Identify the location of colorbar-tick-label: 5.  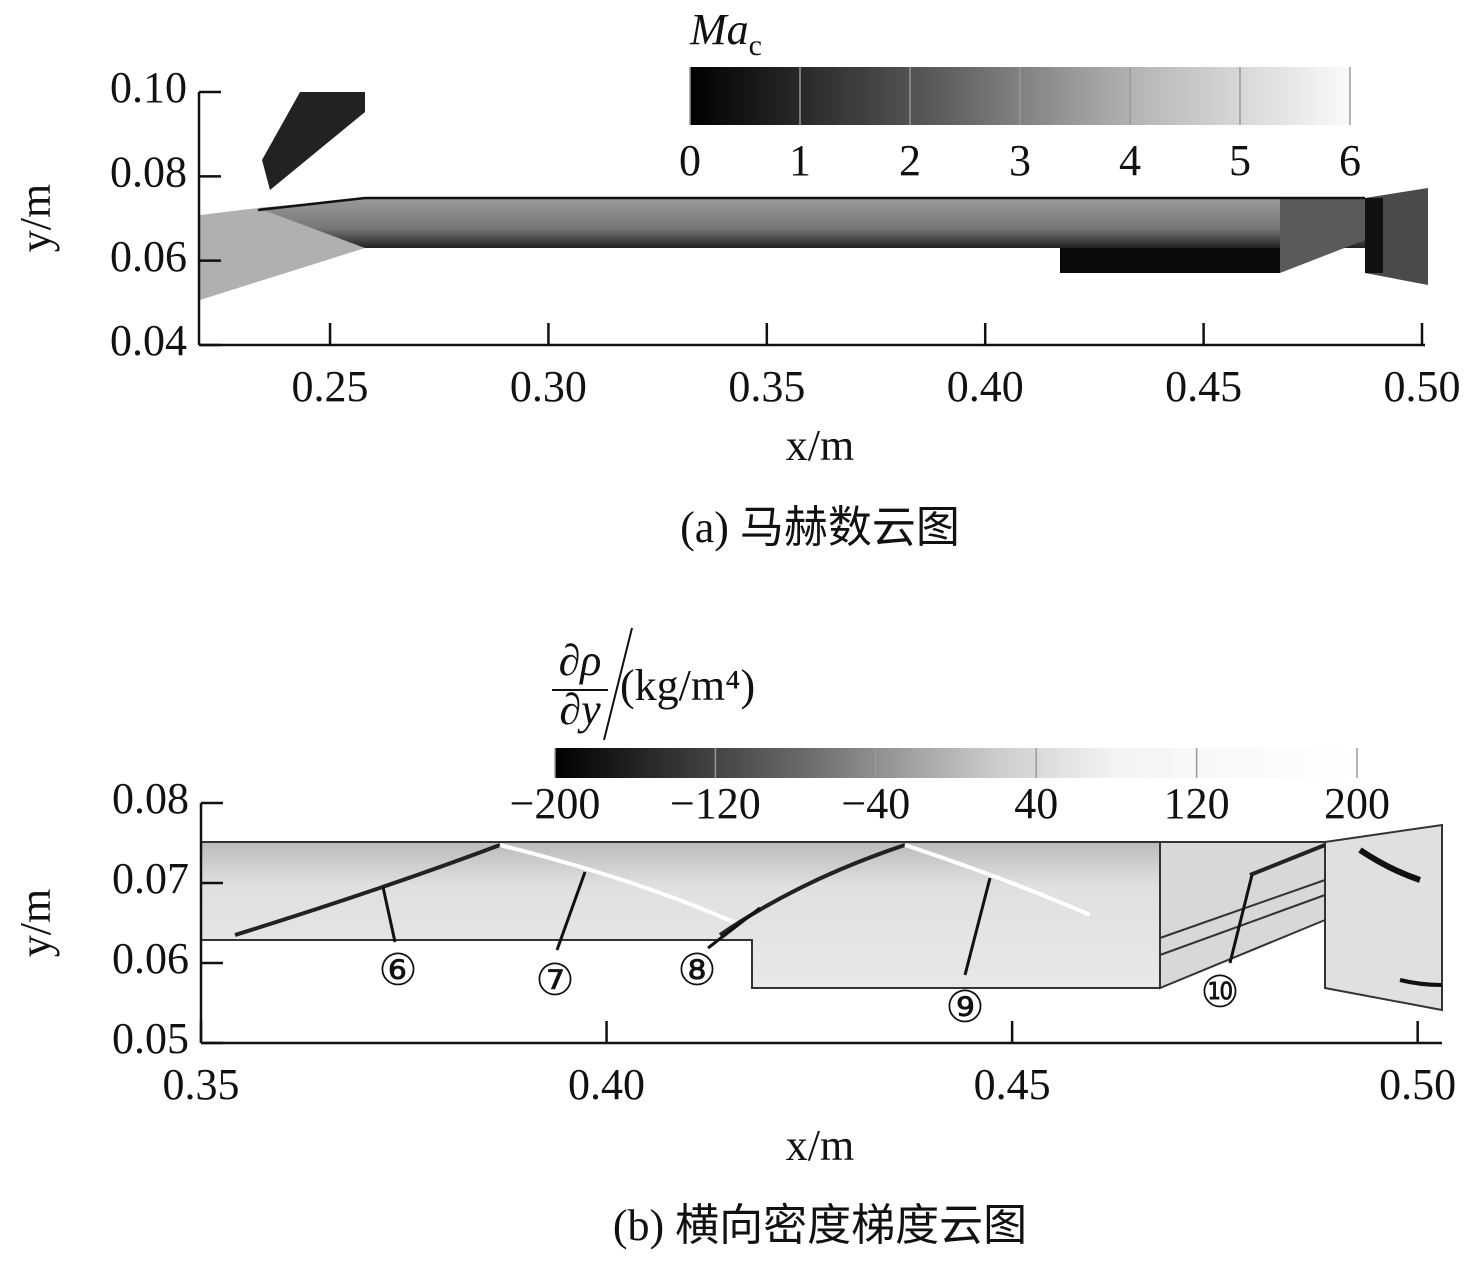
(1240, 160).